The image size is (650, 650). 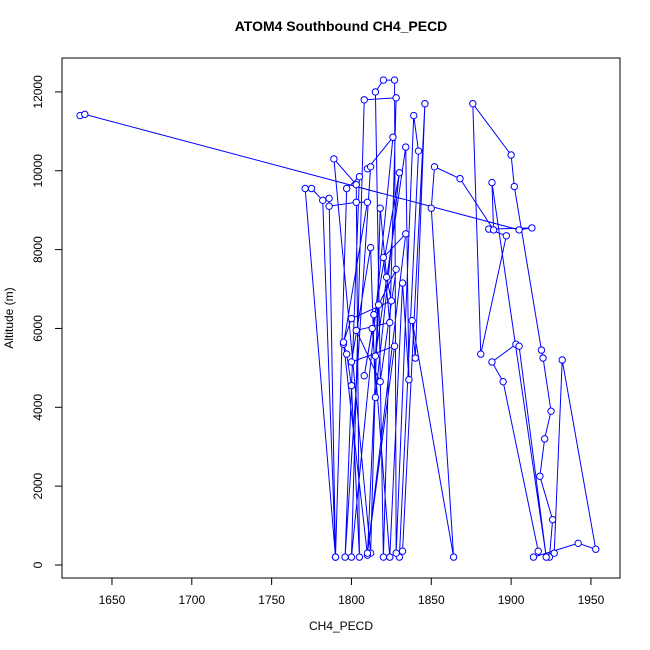 I want to click on x-tick-label: 1800, so click(x=351, y=600).